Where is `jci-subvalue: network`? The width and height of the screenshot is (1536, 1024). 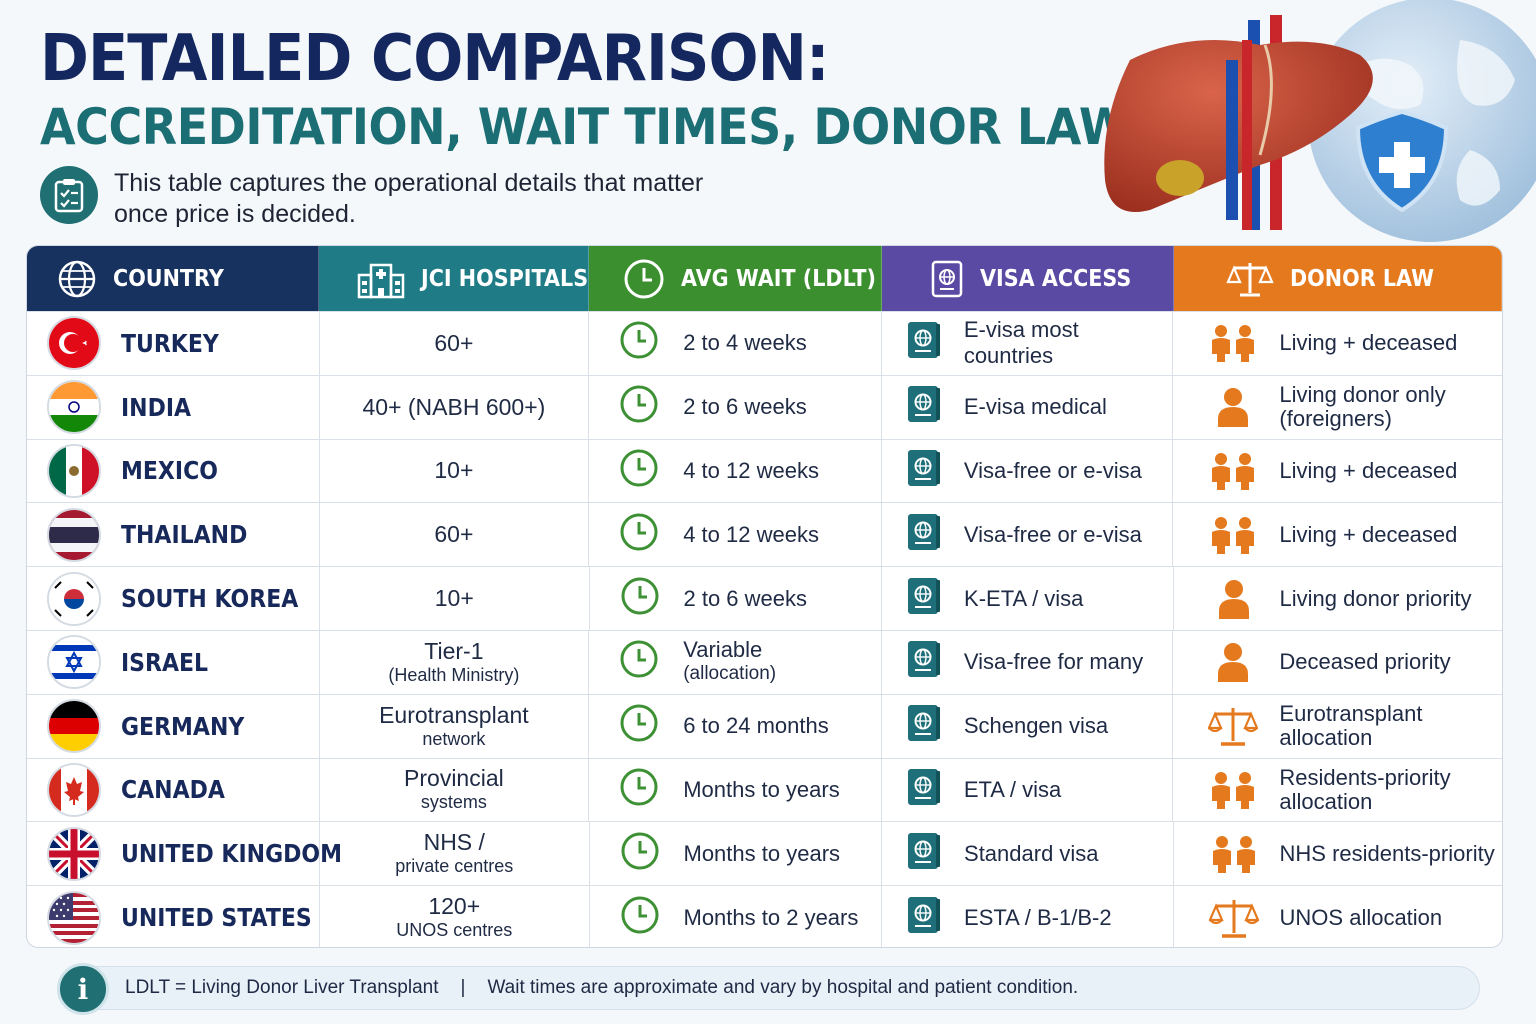
jci-subvalue: network is located at coordinates (454, 738).